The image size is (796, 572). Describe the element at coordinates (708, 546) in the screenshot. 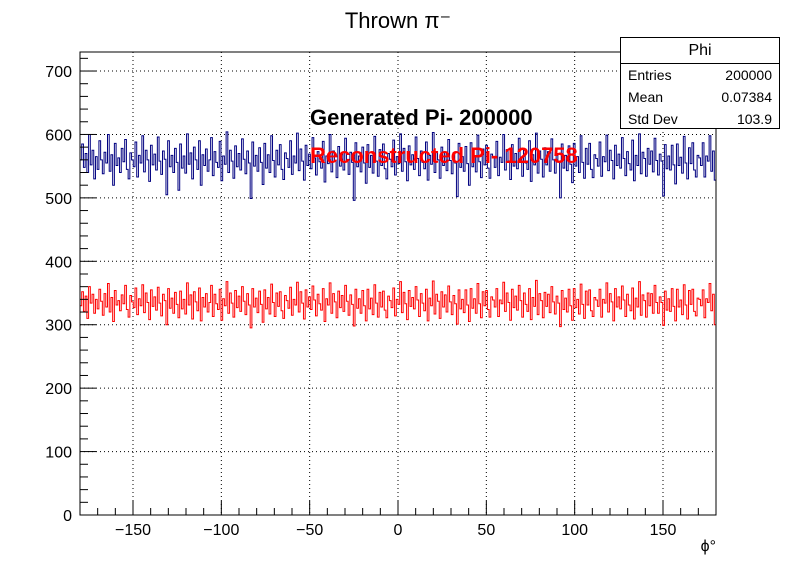

I see `x-axis-label: ϕ°` at that location.